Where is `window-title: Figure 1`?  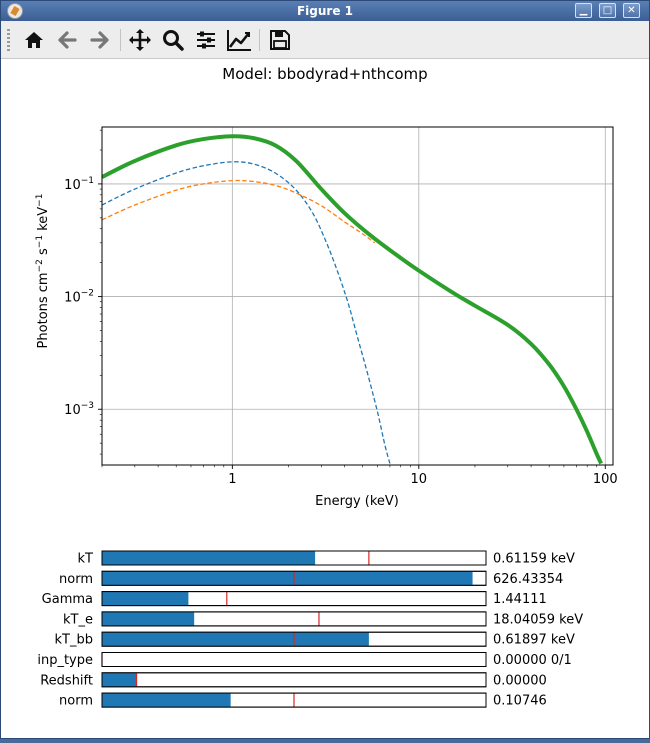
window-title: Figure 1 is located at coordinates (325, 11).